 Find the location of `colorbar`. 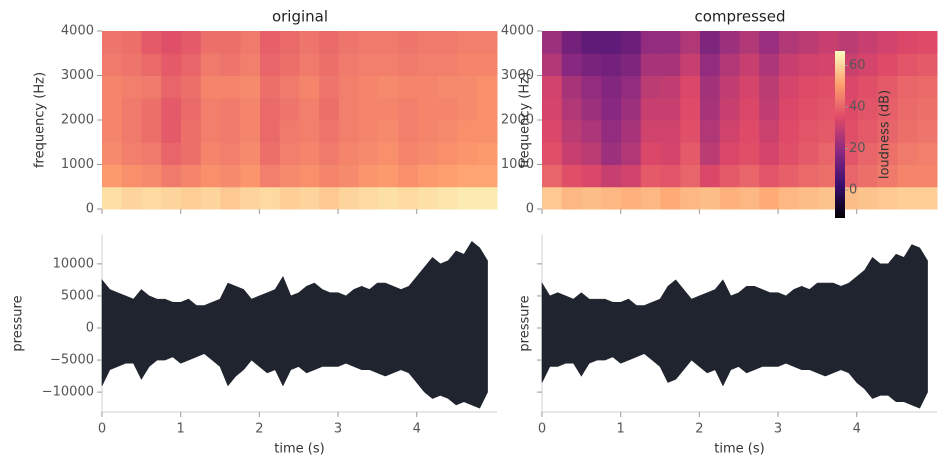

colorbar is located at coordinates (840, 134).